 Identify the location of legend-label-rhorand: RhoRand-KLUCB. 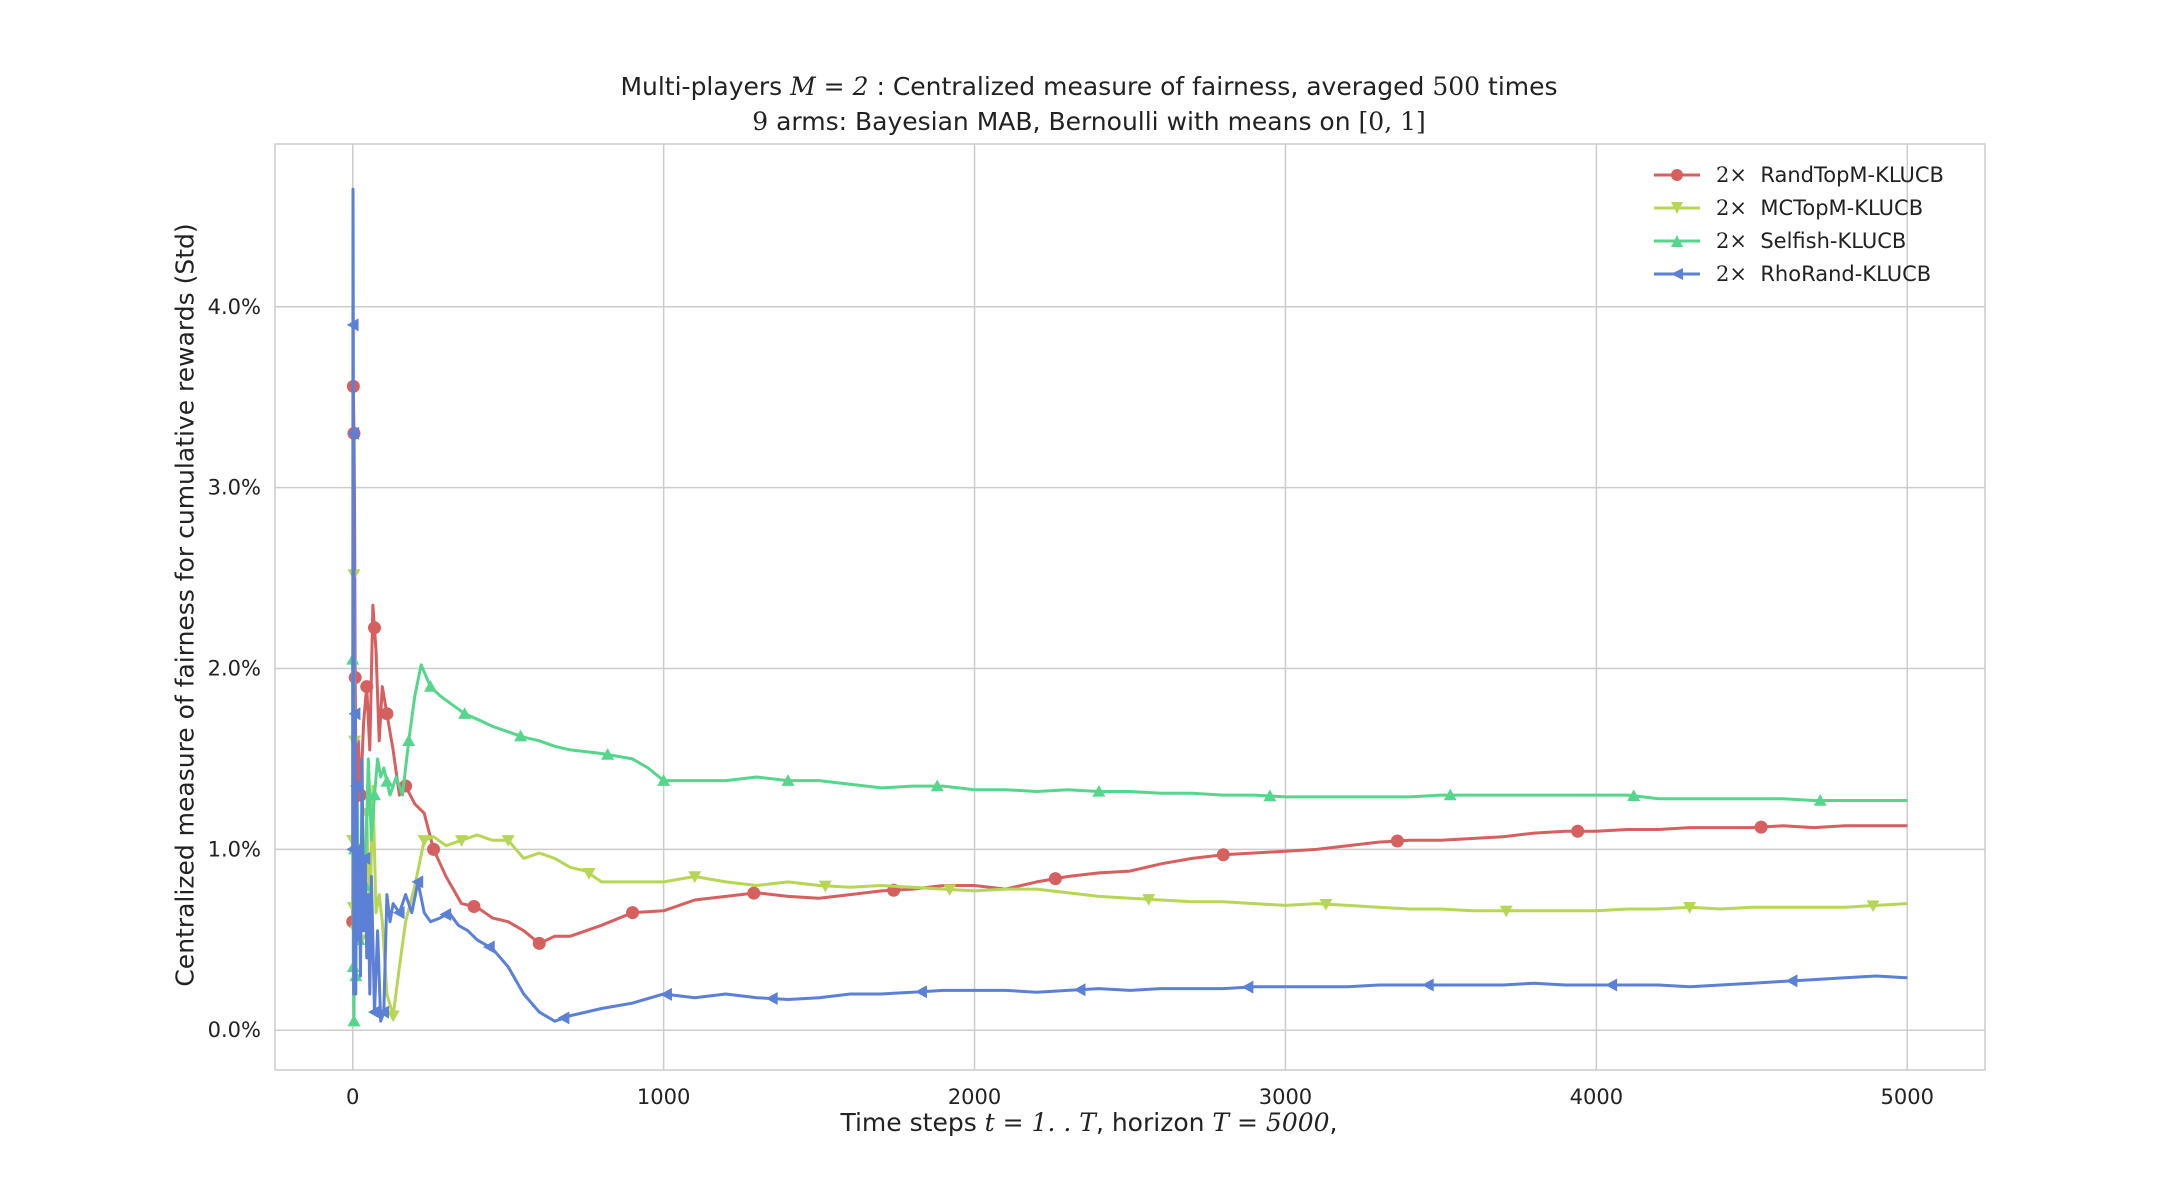
(1846, 273).